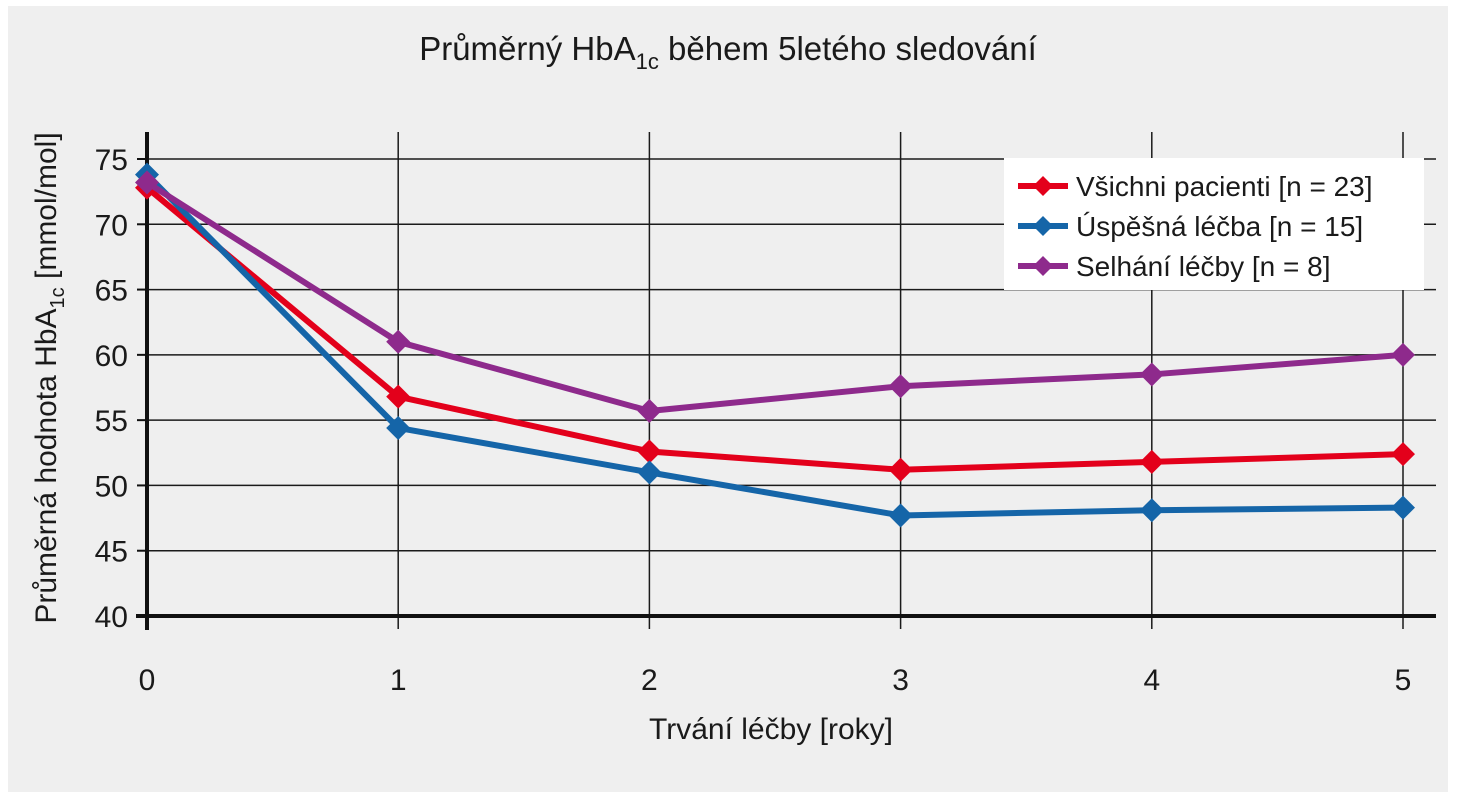 This screenshot has width=1458, height=800. What do you see at coordinates (1203, 266) in the screenshot?
I see `legend-label-2: Selhání léčby [n = 8]` at bounding box center [1203, 266].